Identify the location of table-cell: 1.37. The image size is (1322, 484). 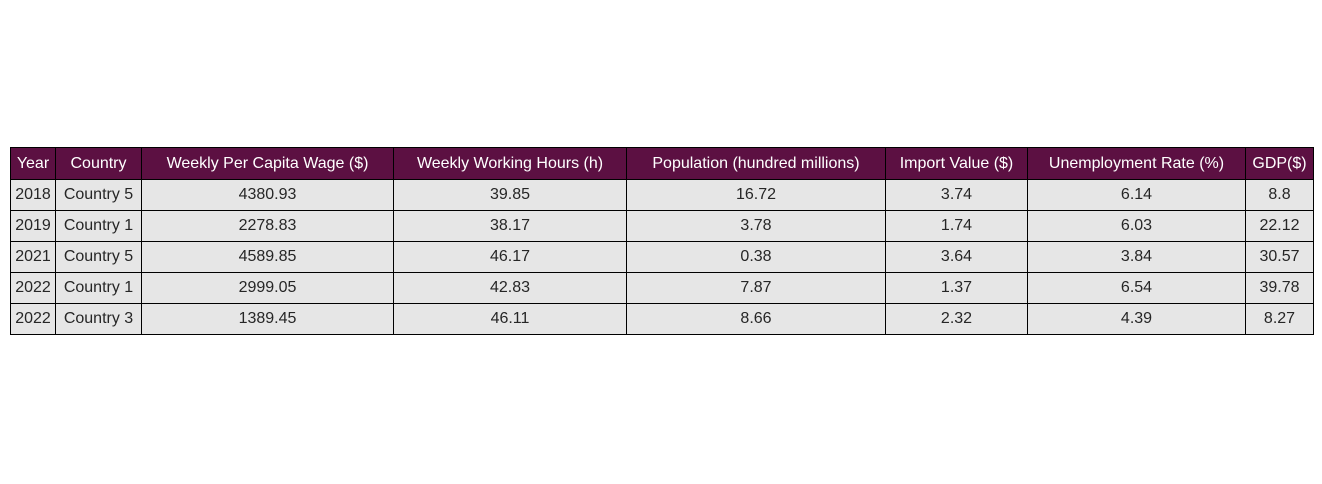
(956, 288).